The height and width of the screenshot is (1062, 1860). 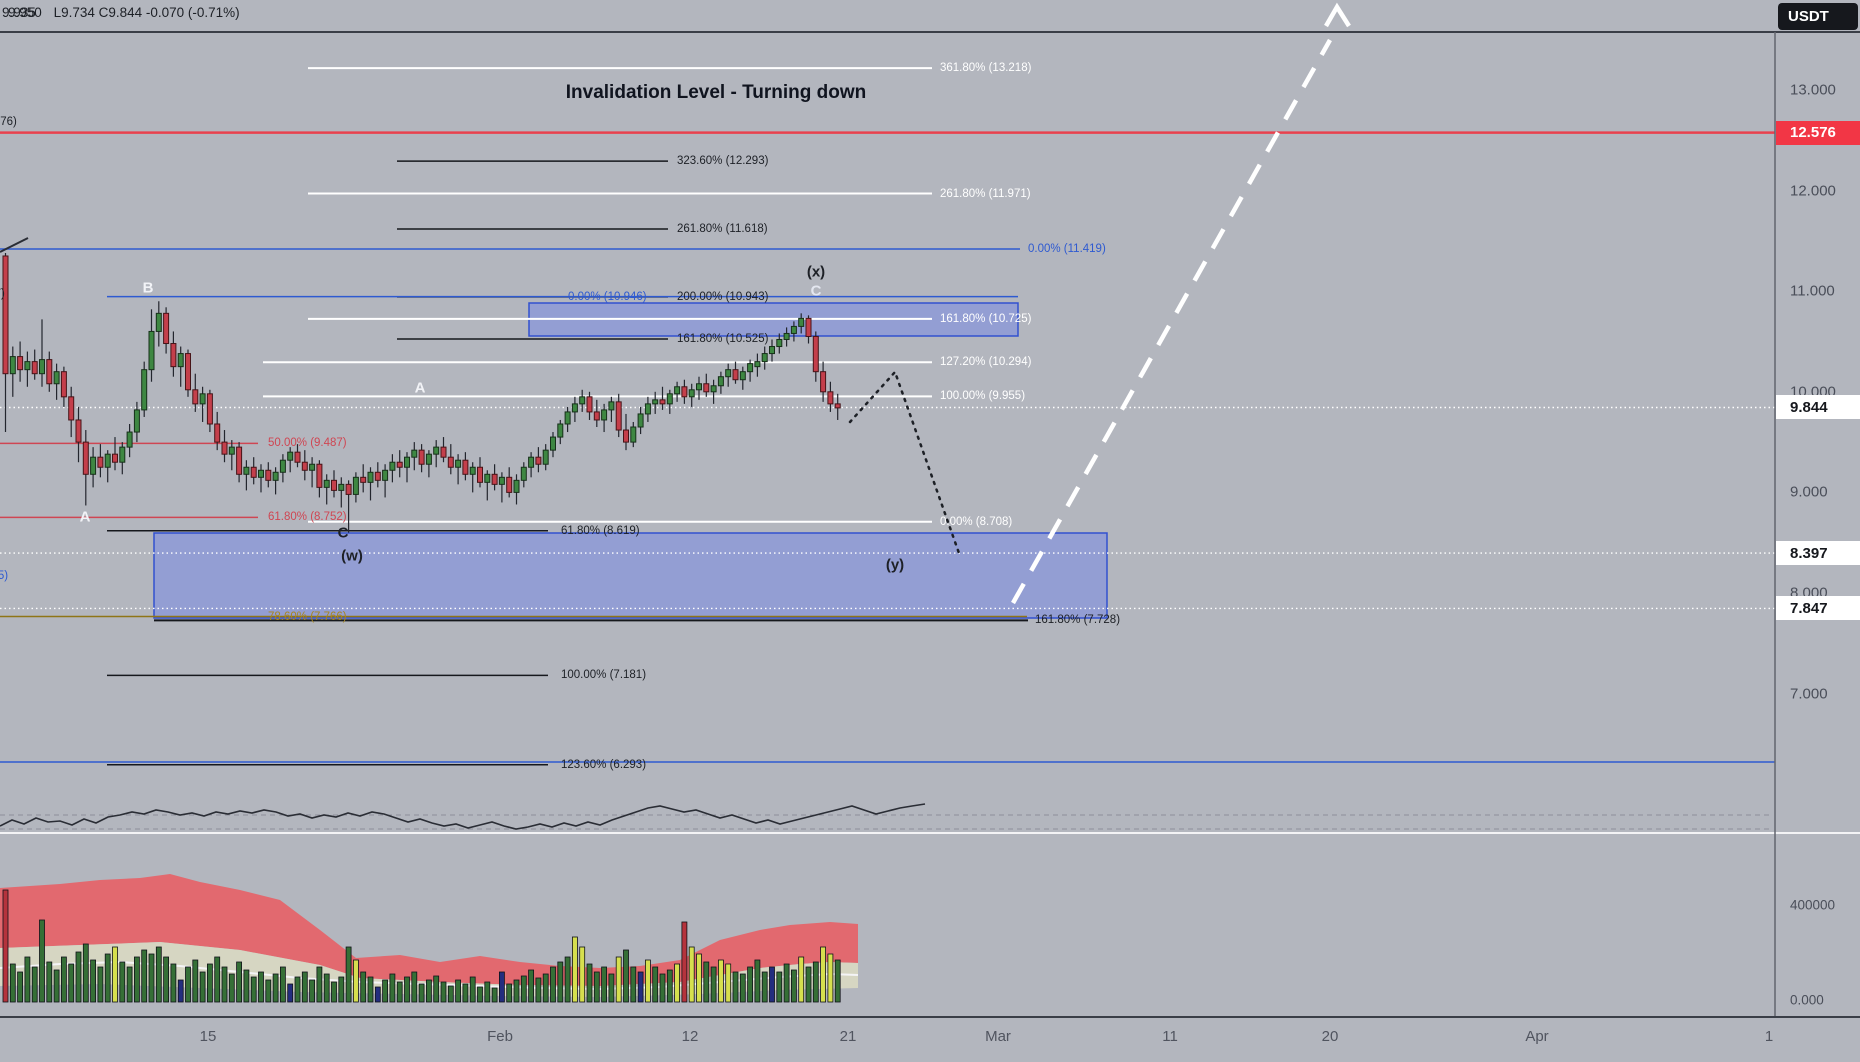 I want to click on fib-level-label: 123.60% (6.293), so click(x=604, y=764).